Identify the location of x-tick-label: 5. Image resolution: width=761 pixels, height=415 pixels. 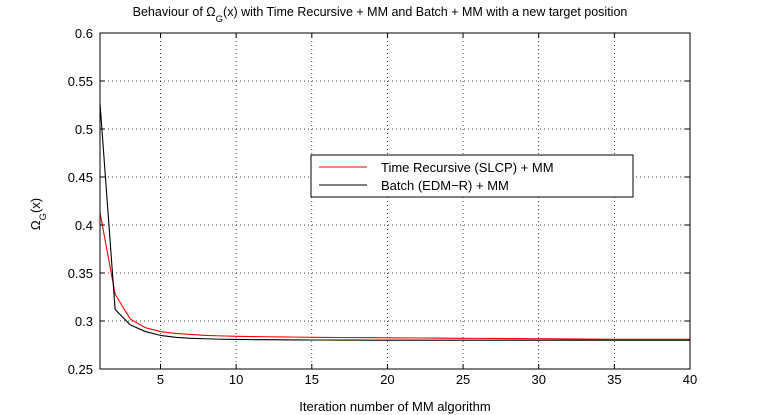
(160, 379).